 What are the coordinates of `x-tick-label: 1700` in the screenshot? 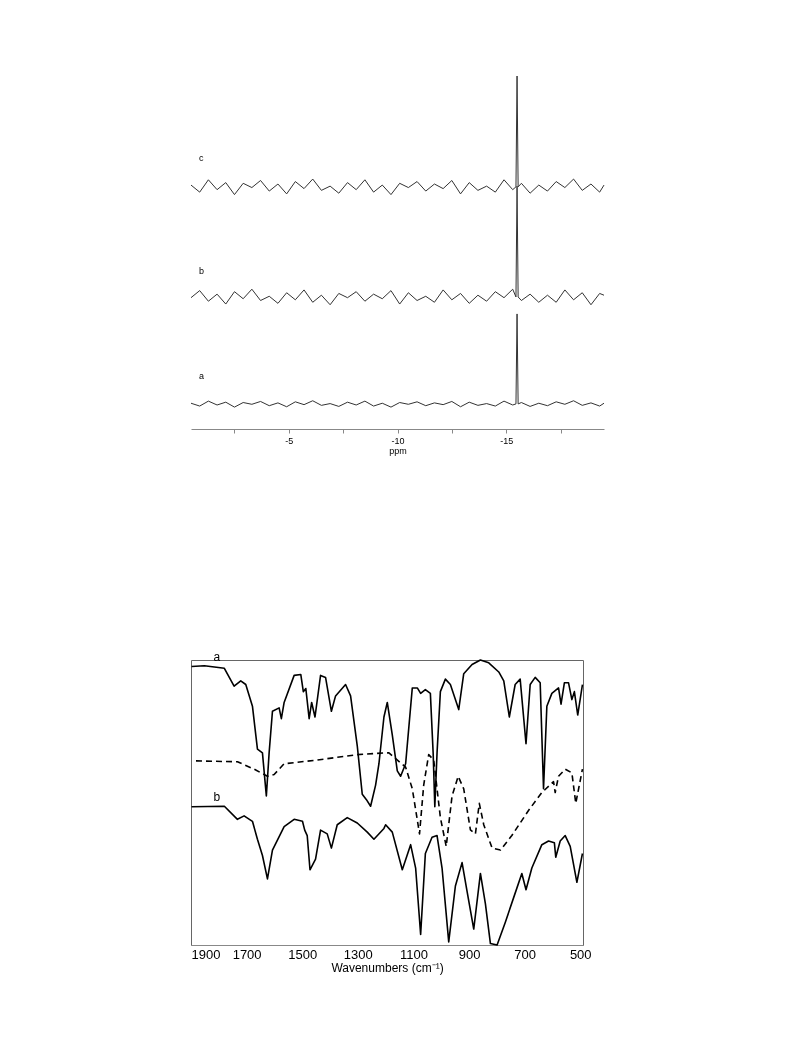 It's located at (247, 954).